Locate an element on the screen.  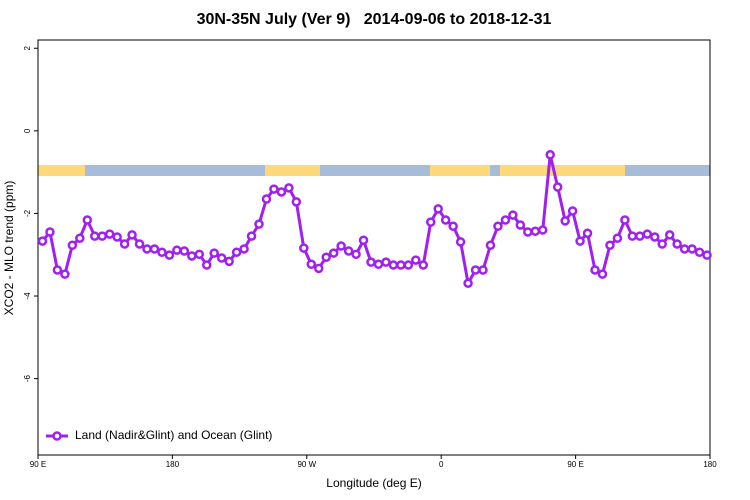
y-axis-label: XCO2 - MLO trend (ppm) is located at coordinates (9, 248).